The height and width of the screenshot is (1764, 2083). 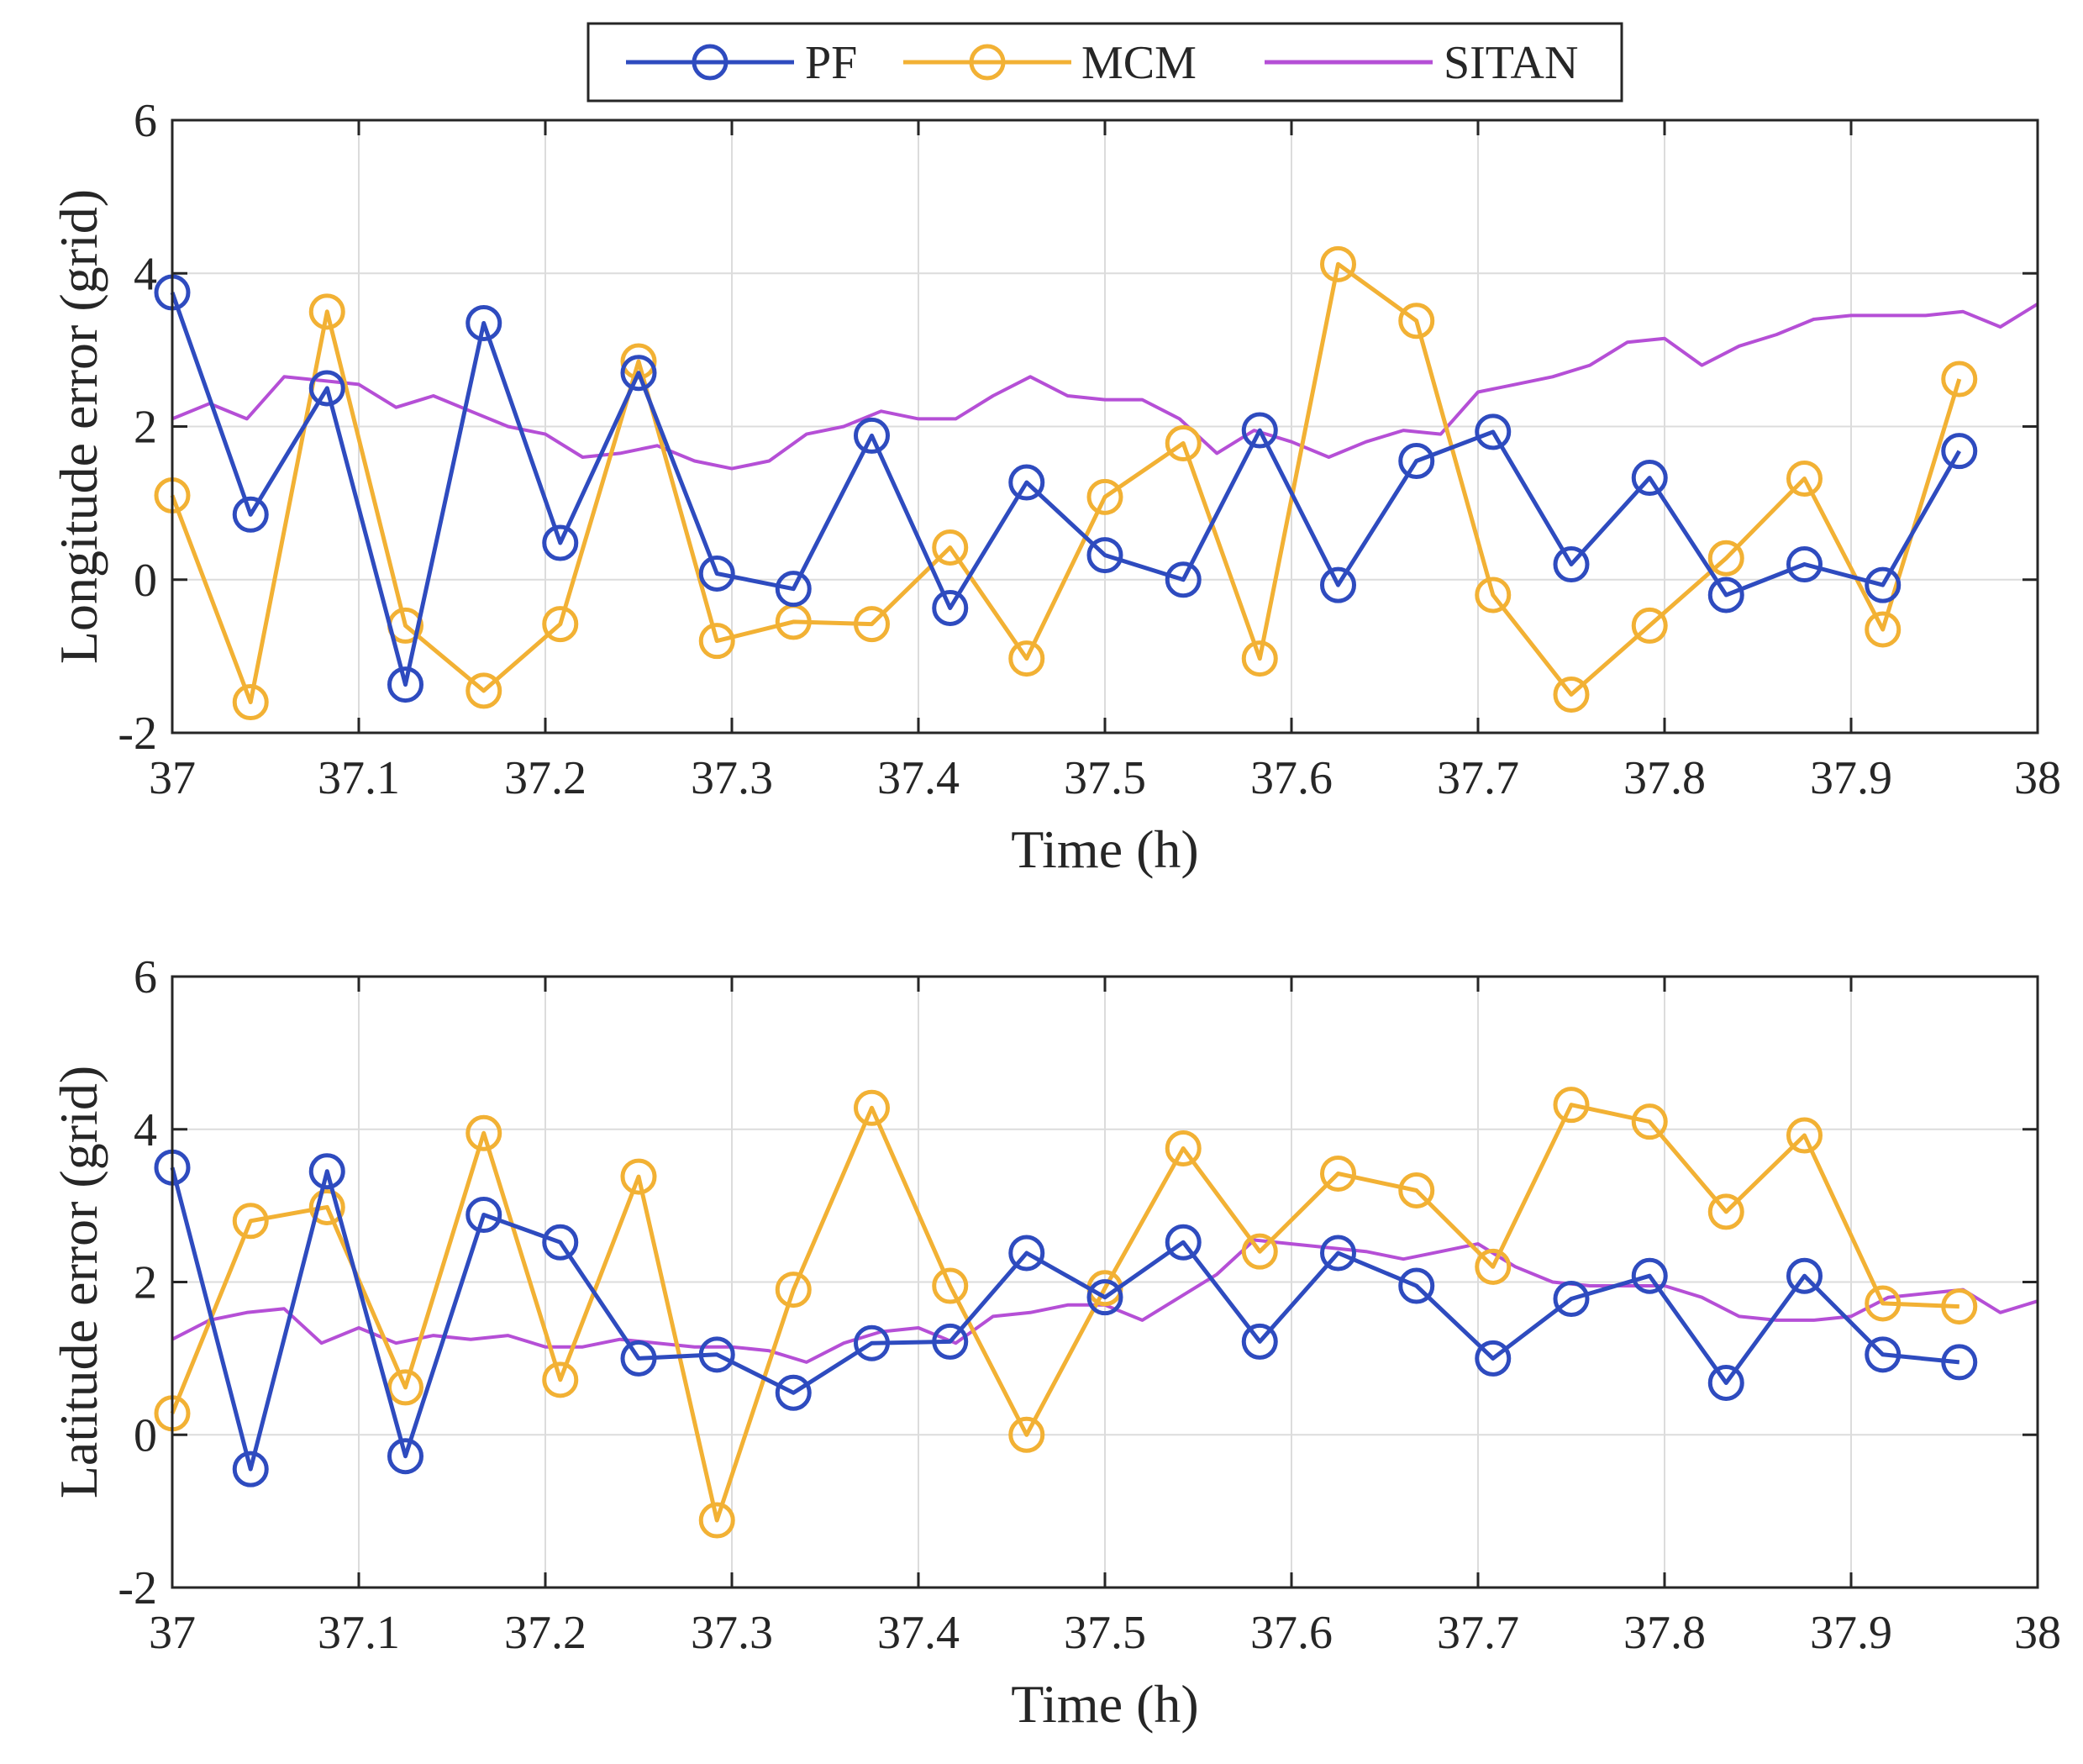 I want to click on legend-entry-pf: PF, so click(x=741, y=63).